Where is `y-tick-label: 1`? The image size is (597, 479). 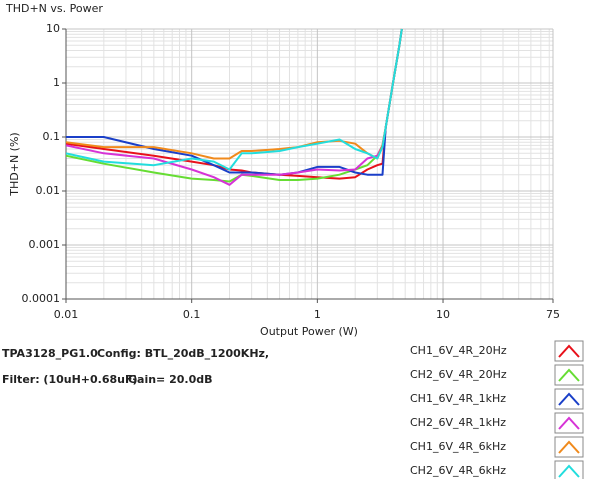 y-tick-label: 1 is located at coordinates (56, 82).